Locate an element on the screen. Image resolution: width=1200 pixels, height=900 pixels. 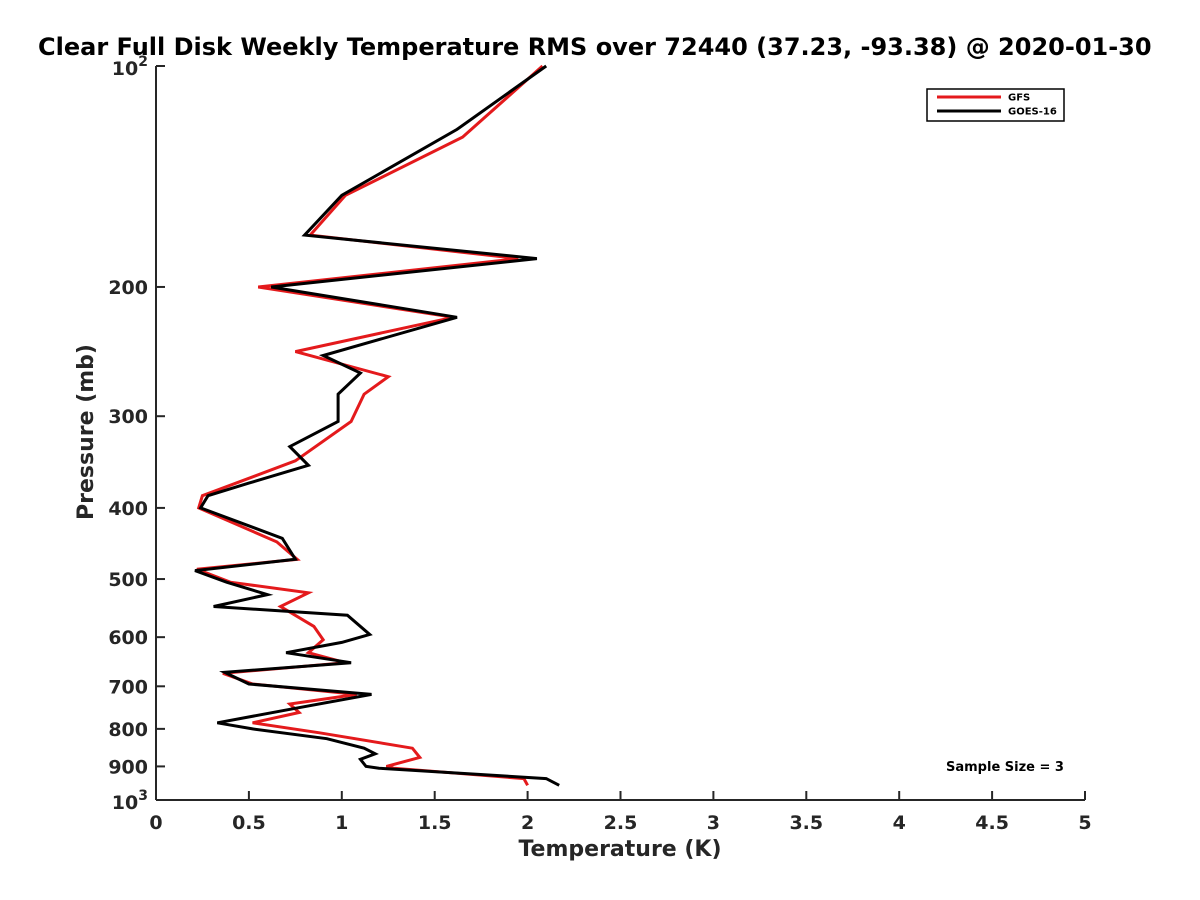
legend-label-gfs: GFS is located at coordinates (1019, 98).